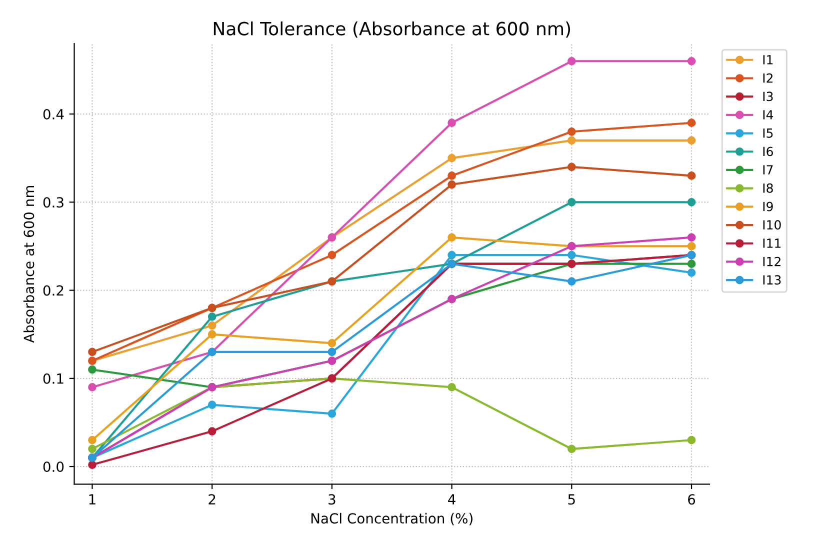  I want to click on legend-label: I13, so click(772, 280).